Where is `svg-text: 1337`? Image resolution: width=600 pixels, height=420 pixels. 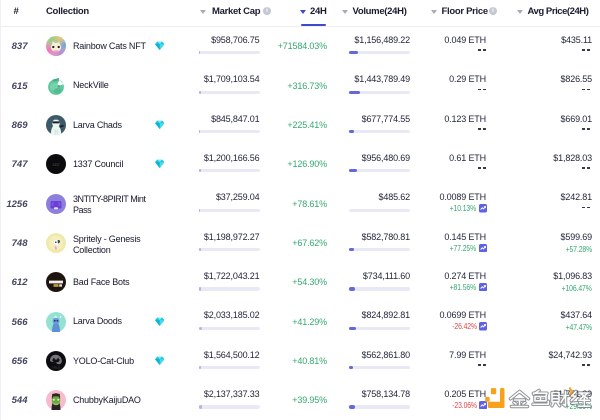 svg-text: 1337 is located at coordinates (56, 165).